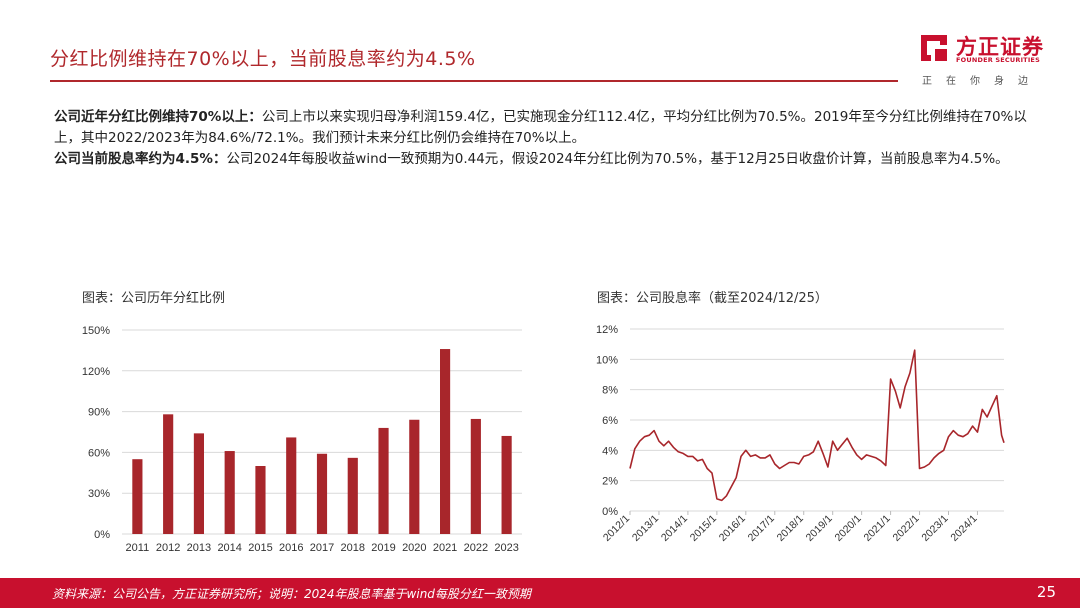 The height and width of the screenshot is (608, 1080). I want to click on y-tick-label: 60%, so click(99, 453).